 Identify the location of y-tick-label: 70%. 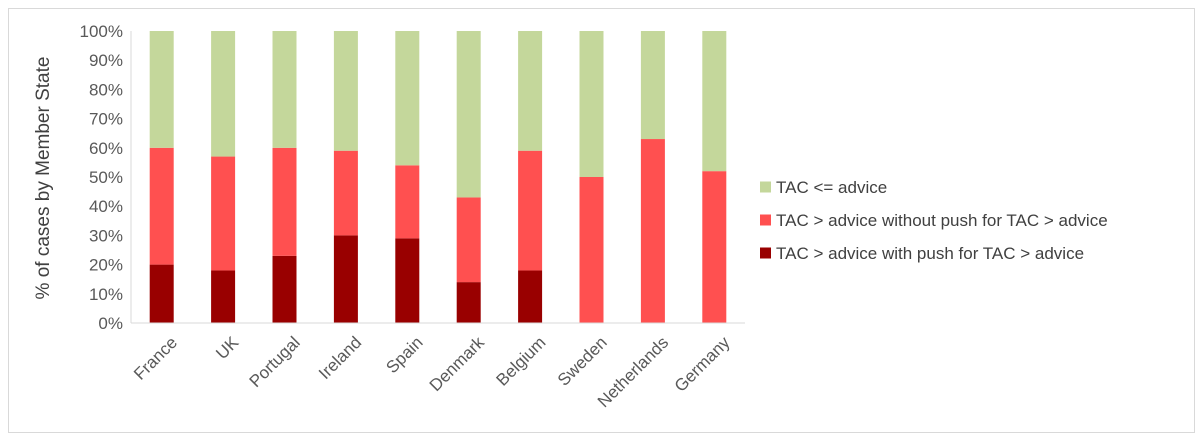
(106, 119).